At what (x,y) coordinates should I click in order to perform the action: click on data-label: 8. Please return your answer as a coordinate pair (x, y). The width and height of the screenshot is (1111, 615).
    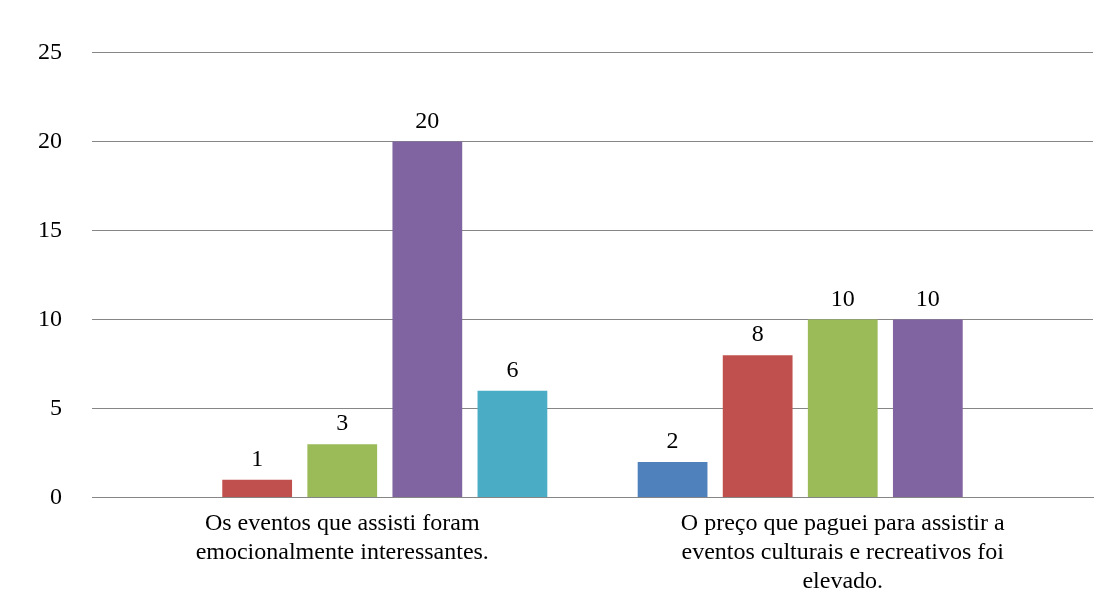
    Looking at the image, I should click on (757, 333).